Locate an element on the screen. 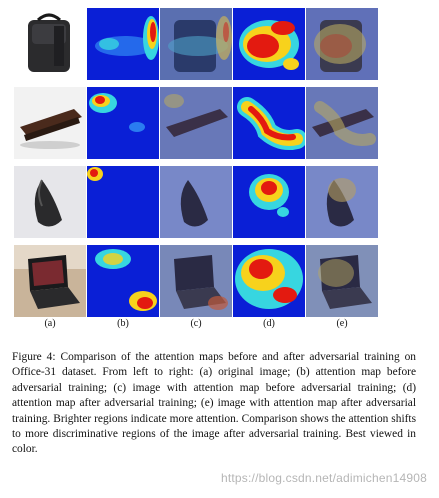 The width and height of the screenshot is (439, 498). column-labels: (a) (b) (c) (d) (e) is located at coordinates (200, 323).